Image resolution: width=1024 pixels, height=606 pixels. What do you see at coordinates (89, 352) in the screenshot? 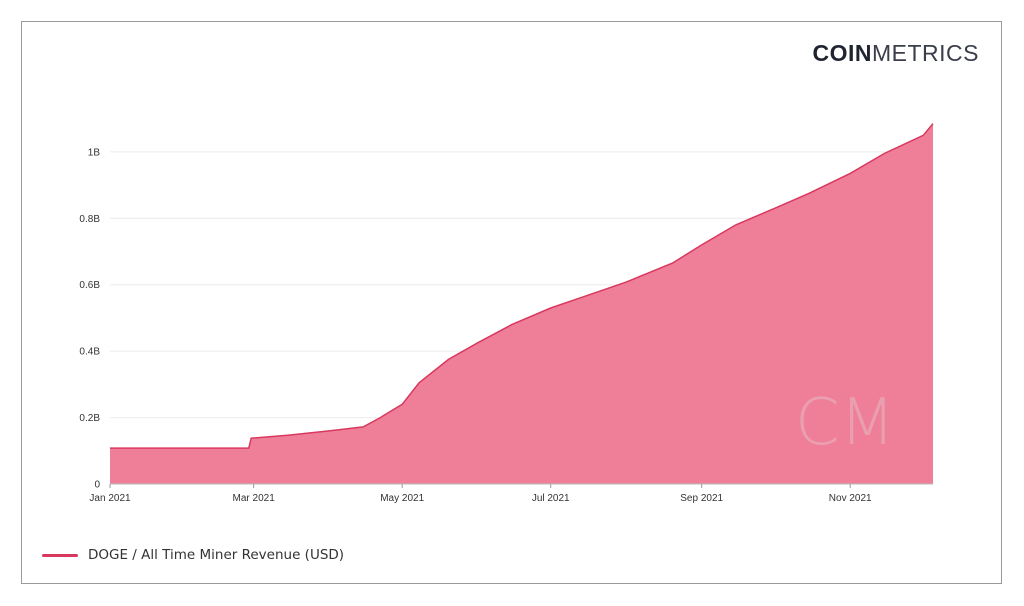
I see `y-tick-label: 0.4B` at bounding box center [89, 352].